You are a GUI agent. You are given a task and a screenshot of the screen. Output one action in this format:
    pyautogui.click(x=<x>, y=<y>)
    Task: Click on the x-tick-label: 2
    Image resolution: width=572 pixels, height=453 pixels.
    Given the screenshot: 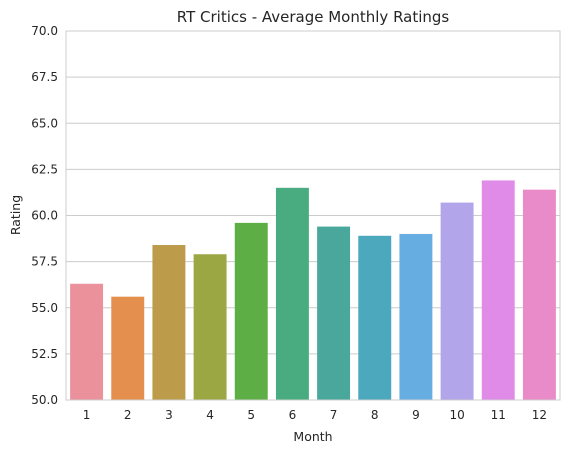 What is the action you would take?
    pyautogui.click(x=128, y=415)
    